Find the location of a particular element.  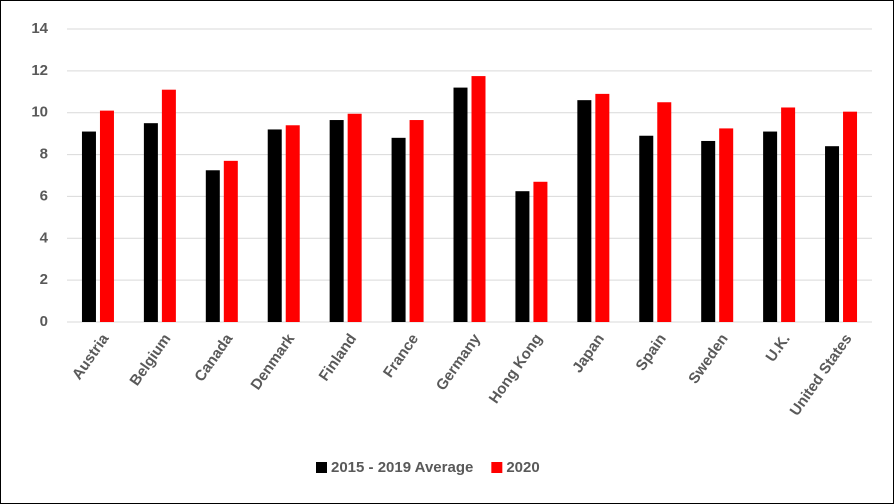

y-tick-label: 0 is located at coordinates (44, 321).